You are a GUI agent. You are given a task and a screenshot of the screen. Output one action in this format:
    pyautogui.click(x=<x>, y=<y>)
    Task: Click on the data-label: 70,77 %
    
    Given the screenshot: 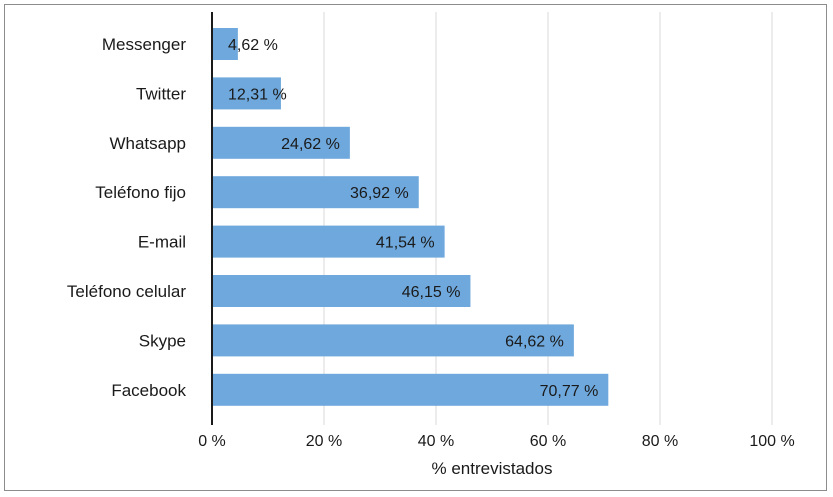 What is the action you would take?
    pyautogui.click(x=569, y=391)
    